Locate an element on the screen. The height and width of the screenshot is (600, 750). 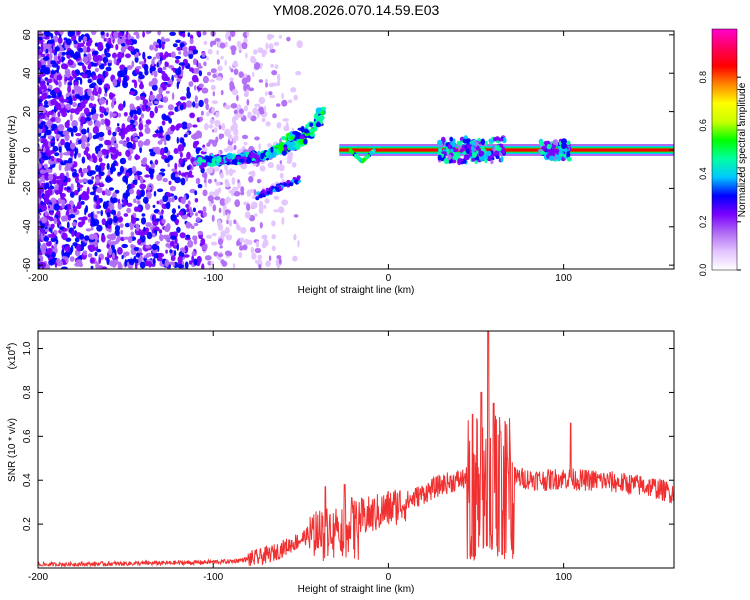
snr-scale-label: (x104) is located at coordinates (12, 356).